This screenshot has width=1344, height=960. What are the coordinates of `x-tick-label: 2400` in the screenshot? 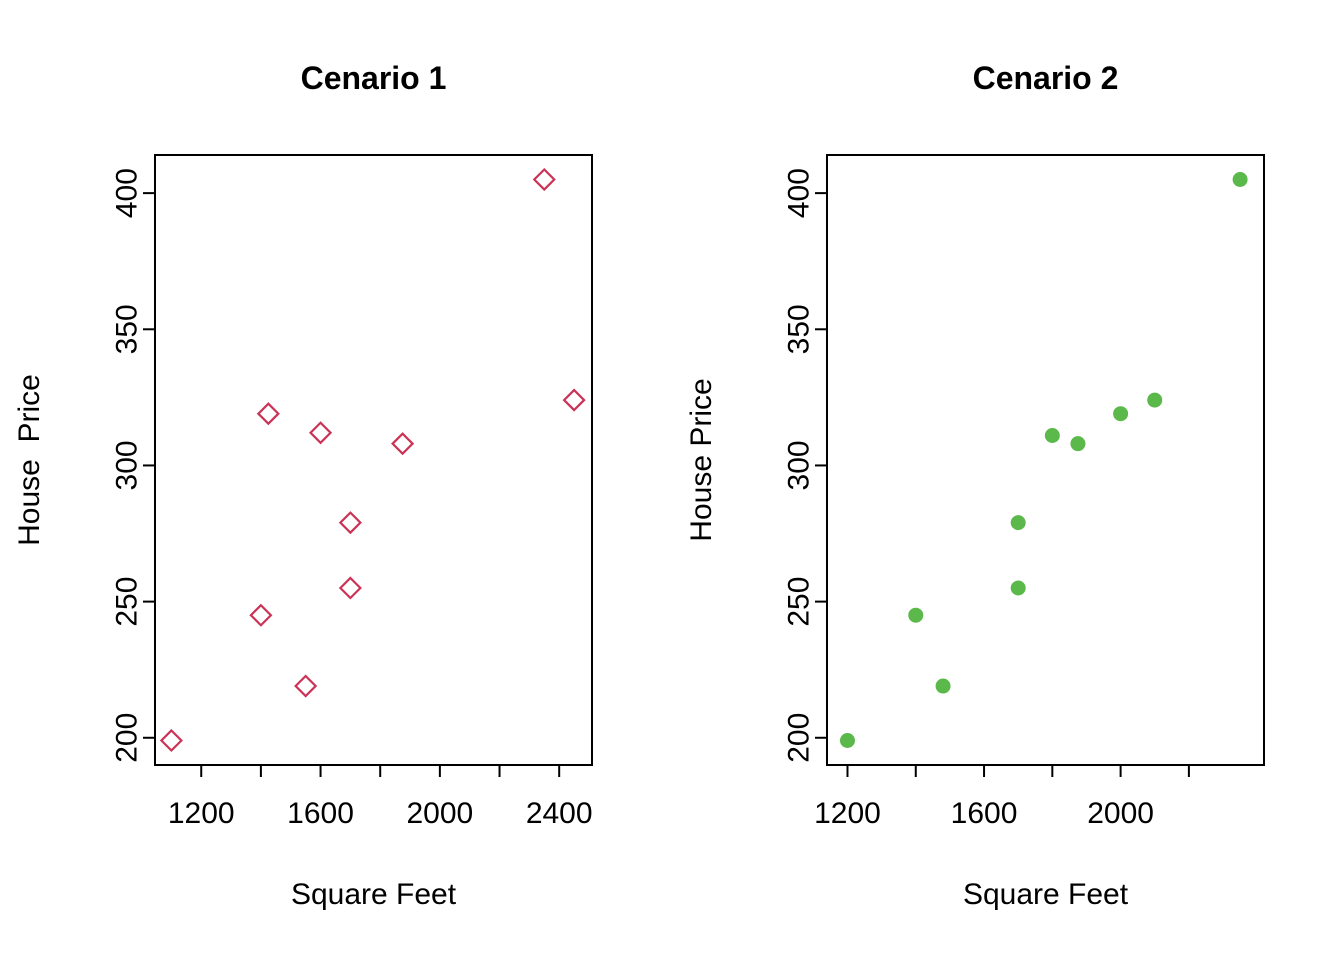 It's located at (559, 813).